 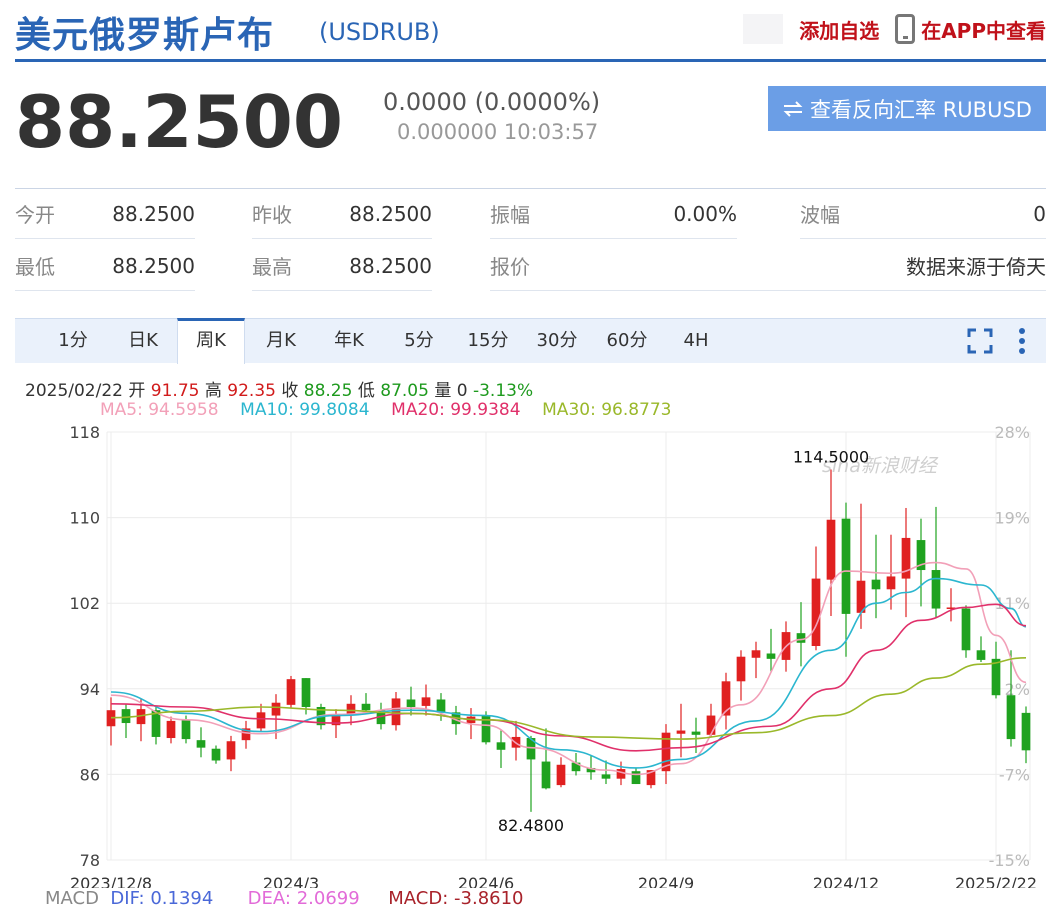 I want to click on header: 美元俄罗斯卢布 (USDRUB) 添加自选 在APP中查看, so click(x=530, y=31).